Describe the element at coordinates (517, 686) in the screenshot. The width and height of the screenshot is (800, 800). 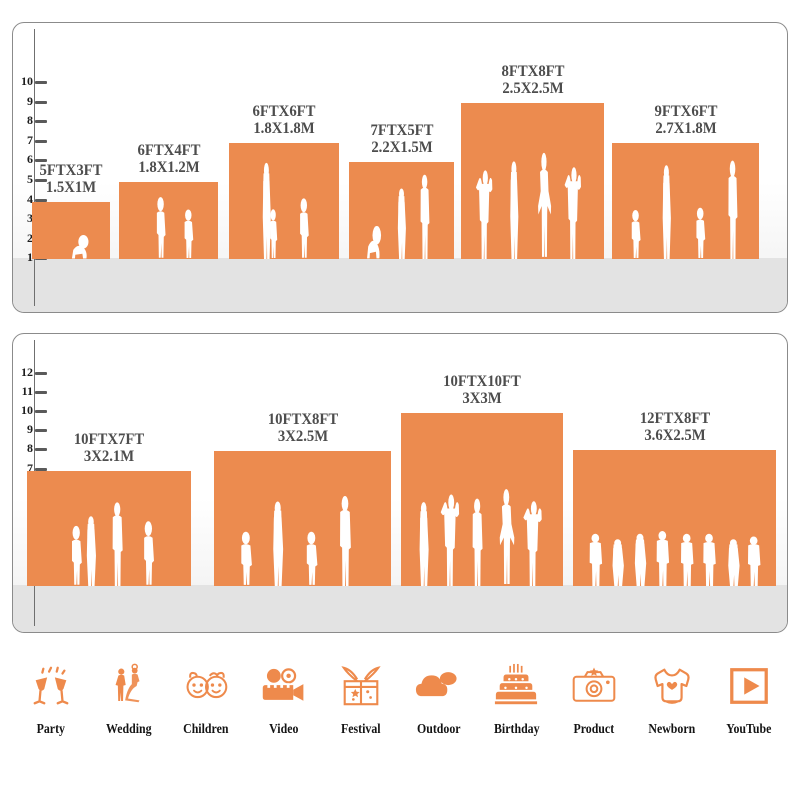
I see `birthday-cake-icon` at that location.